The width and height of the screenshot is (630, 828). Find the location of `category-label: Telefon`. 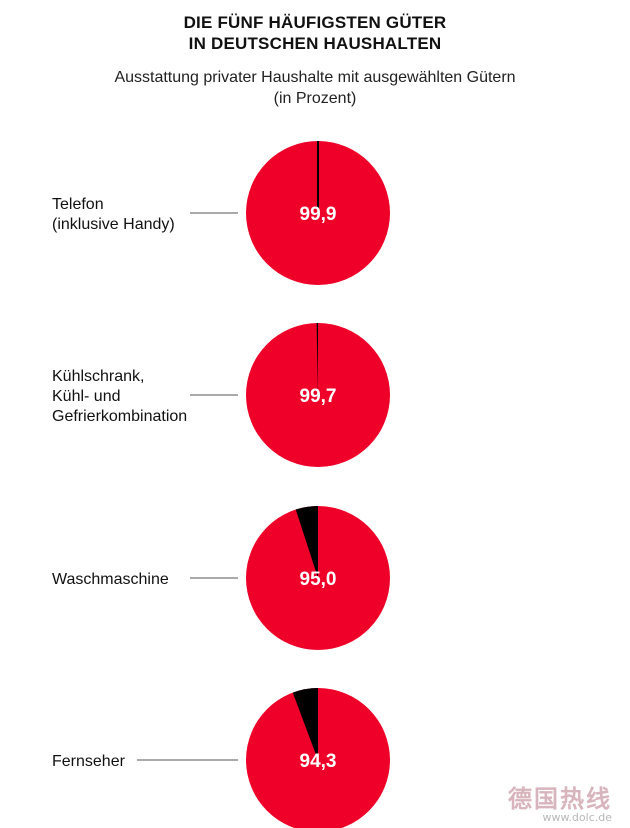

category-label: Telefon is located at coordinates (78, 204).